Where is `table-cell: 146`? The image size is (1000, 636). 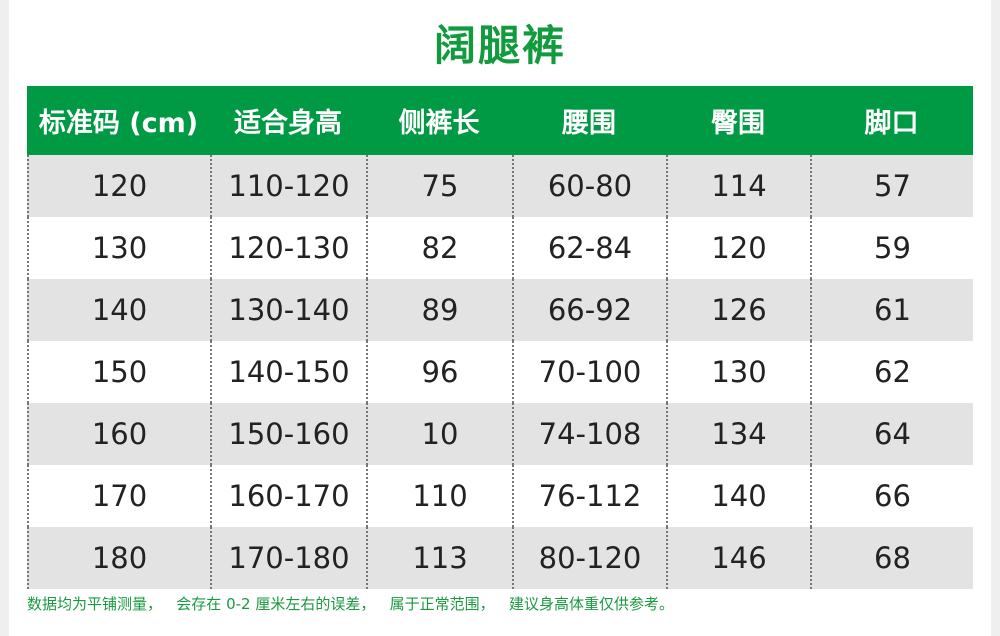 table-cell: 146 is located at coordinates (738, 558).